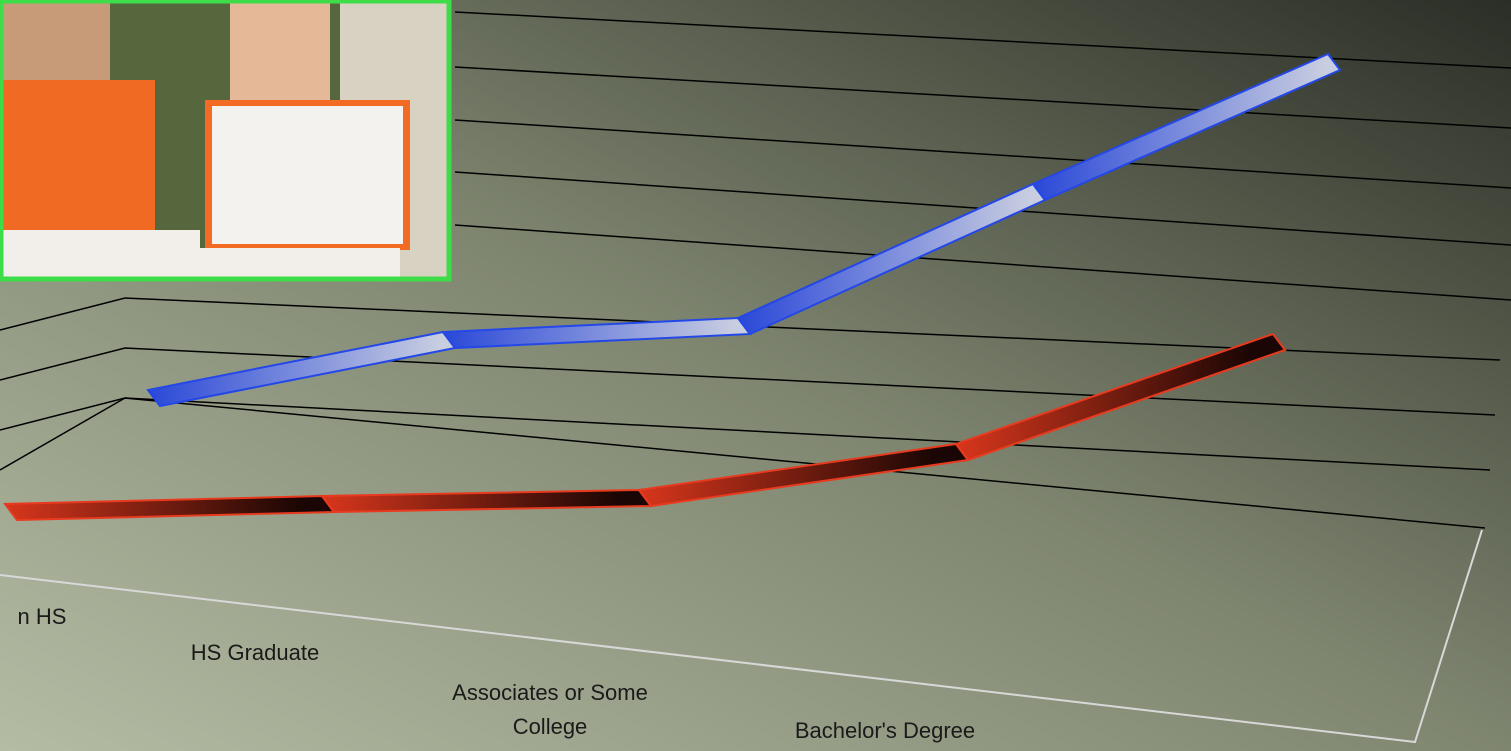  Describe the element at coordinates (550, 709) in the screenshot. I see `x-tick-label: Associates or Some College` at that location.